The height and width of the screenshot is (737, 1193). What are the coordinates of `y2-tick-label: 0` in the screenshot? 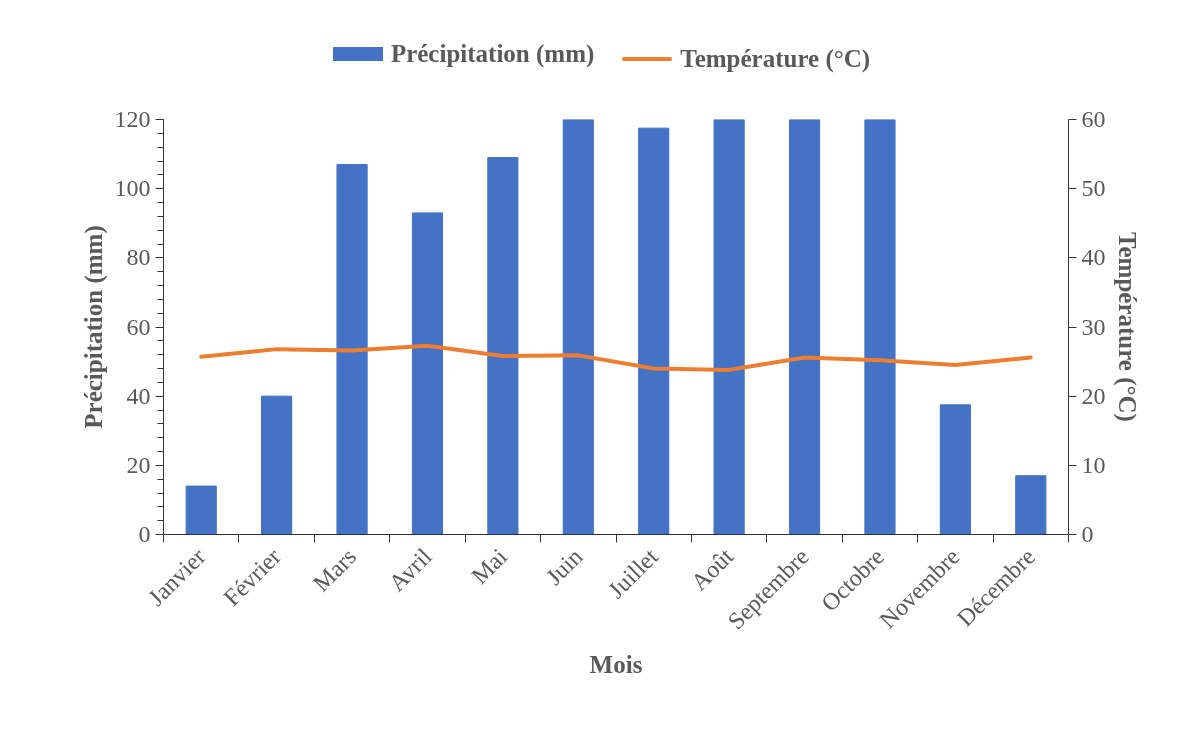 It's located at (1087, 534).